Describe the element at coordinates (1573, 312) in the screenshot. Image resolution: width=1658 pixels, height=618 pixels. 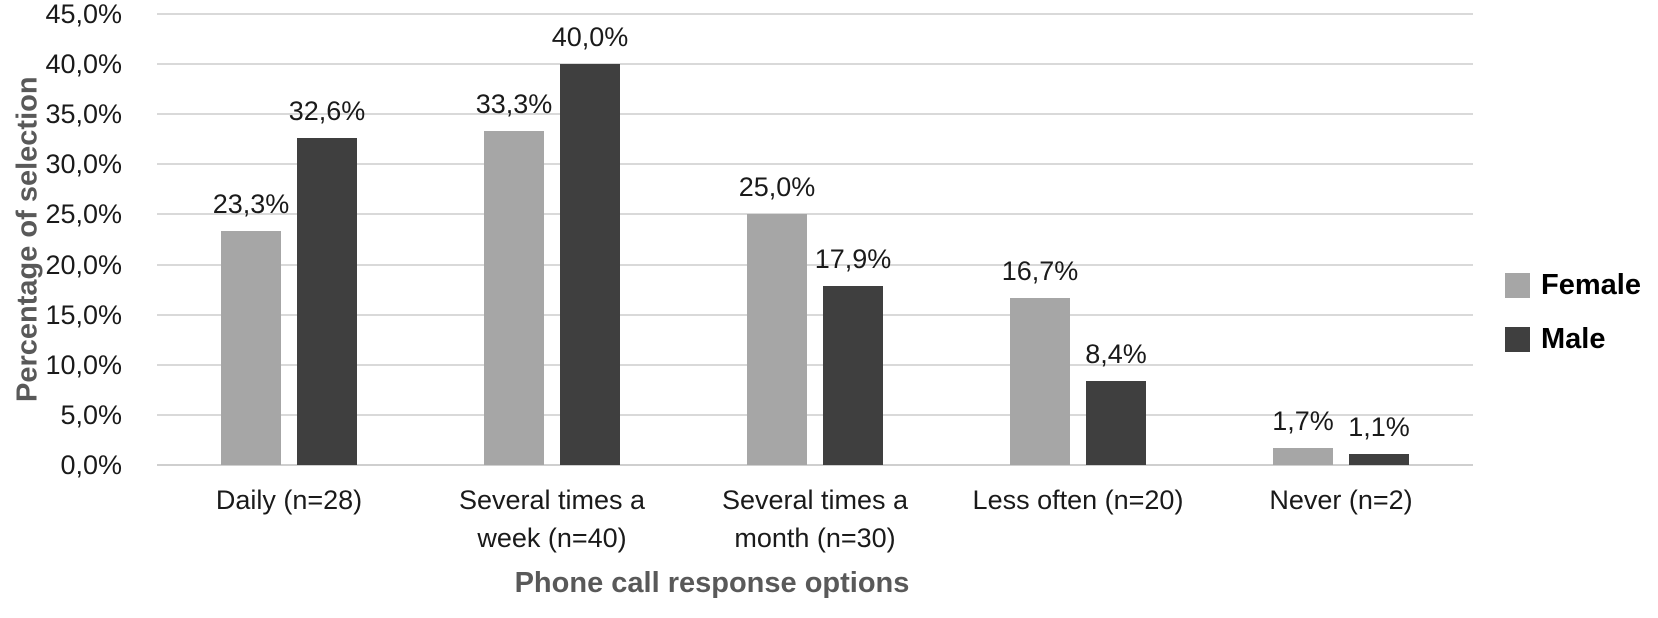
I see `legend: Female Male` at that location.